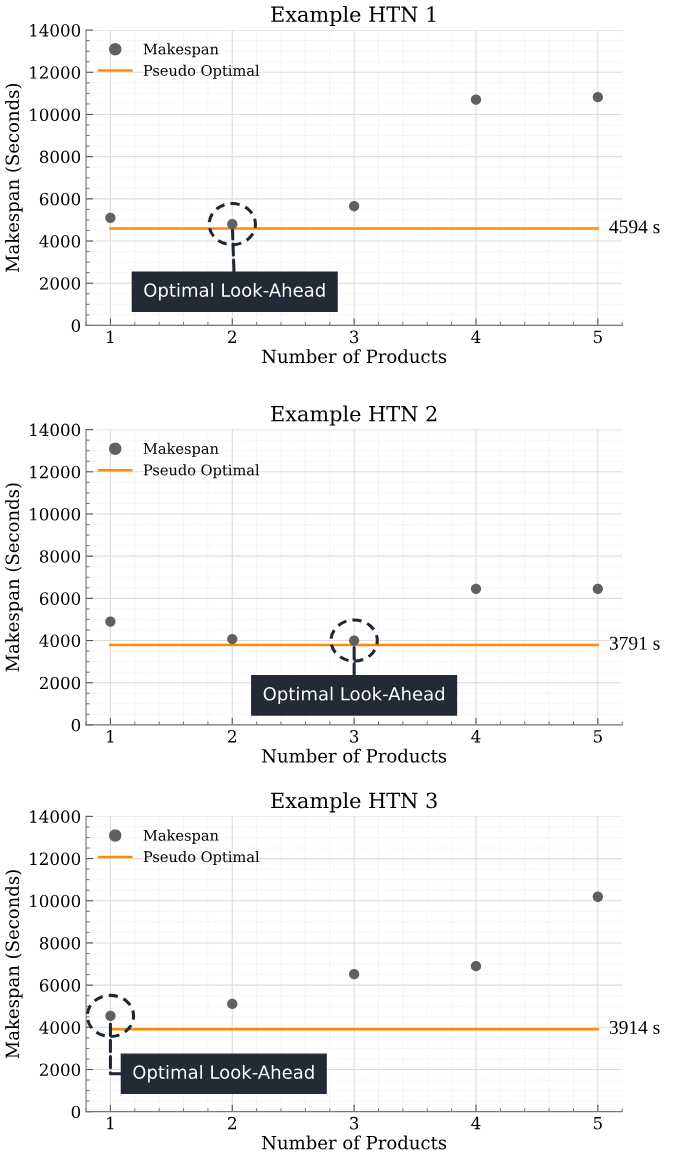 The width and height of the screenshot is (683, 1158). What do you see at coordinates (634, 1027) in the screenshot?
I see `data-label: 3914 s` at bounding box center [634, 1027].